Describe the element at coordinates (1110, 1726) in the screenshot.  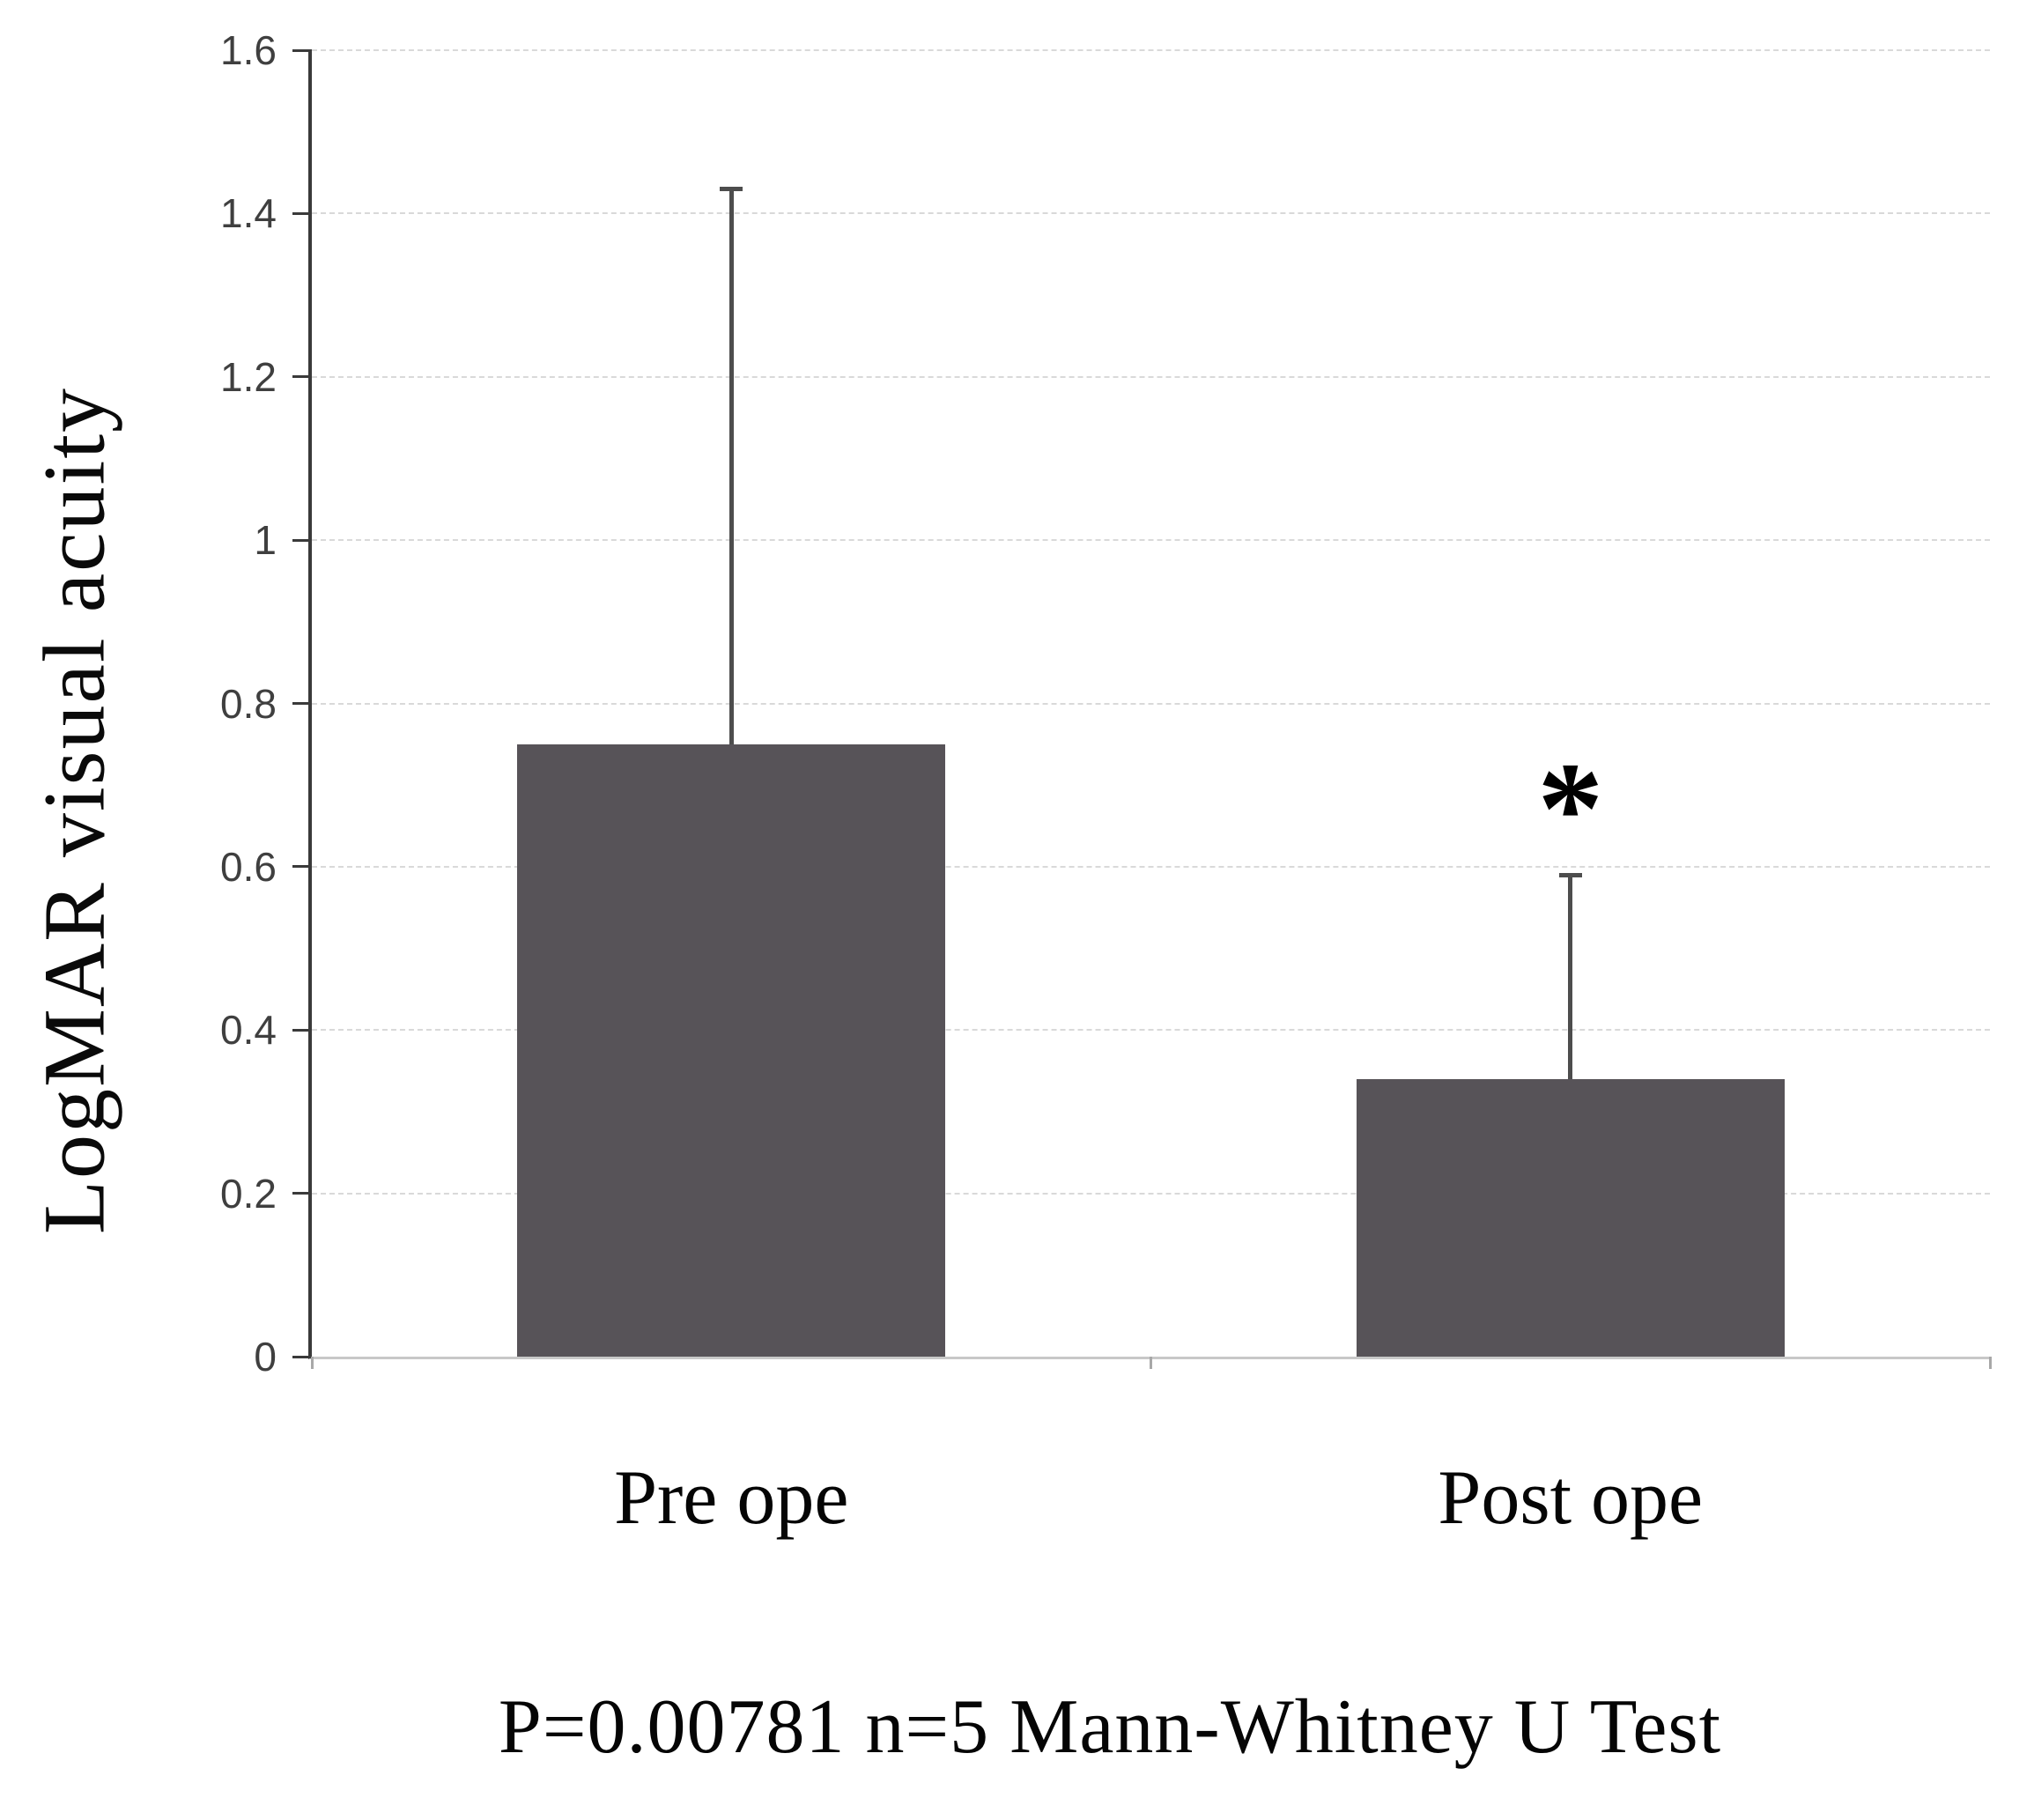
I see `figure-caption: P=0.00781 n=5 Mann-Whitney U Test` at that location.